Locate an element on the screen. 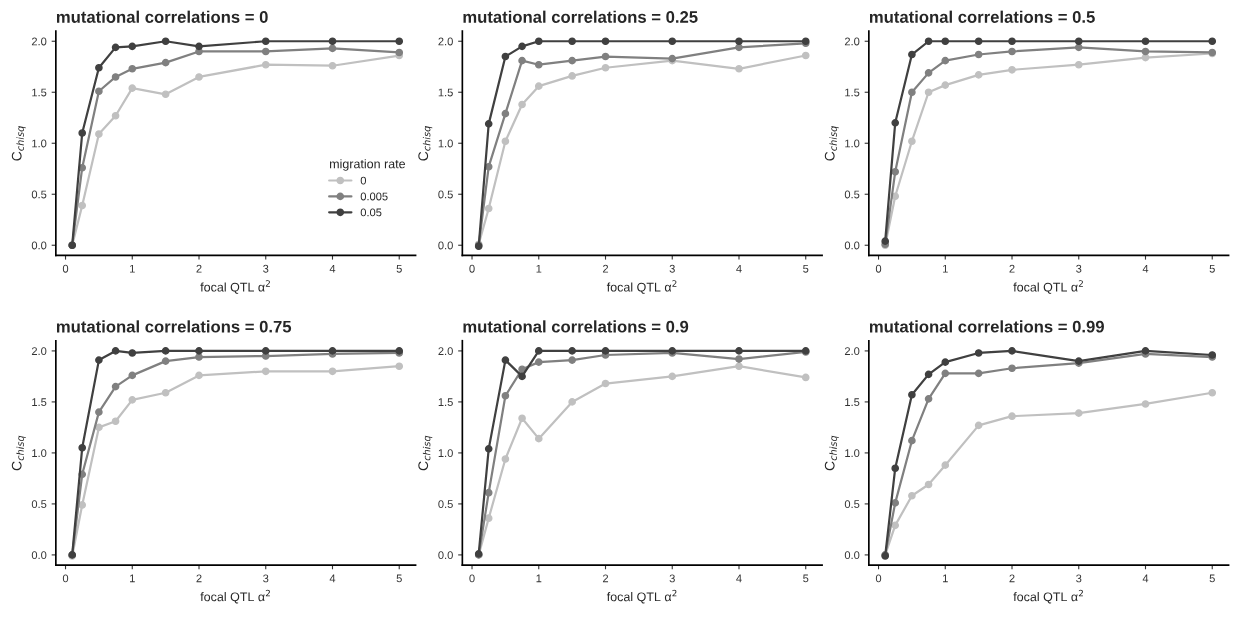 The height and width of the screenshot is (621, 1241). legend-label: 0.05 is located at coordinates (371, 212).